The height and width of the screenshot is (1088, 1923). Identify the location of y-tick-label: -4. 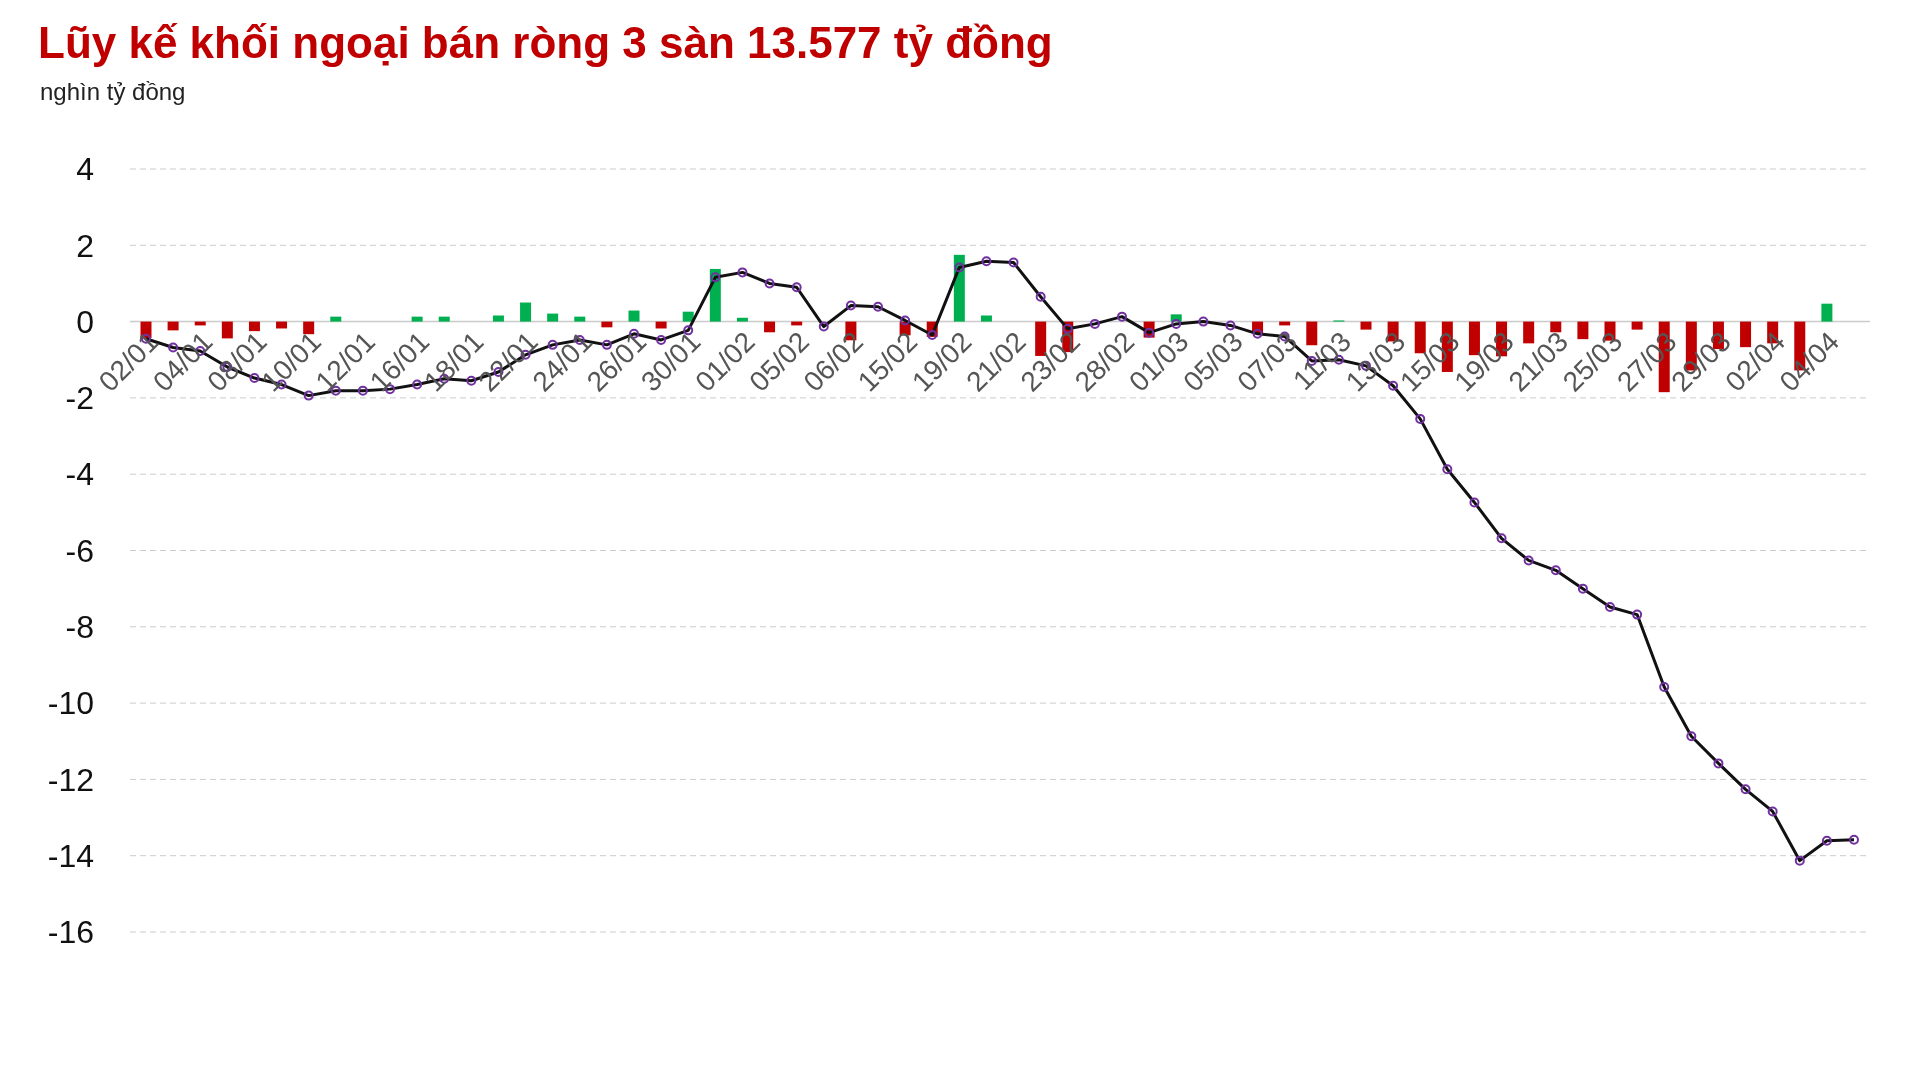
(79, 474).